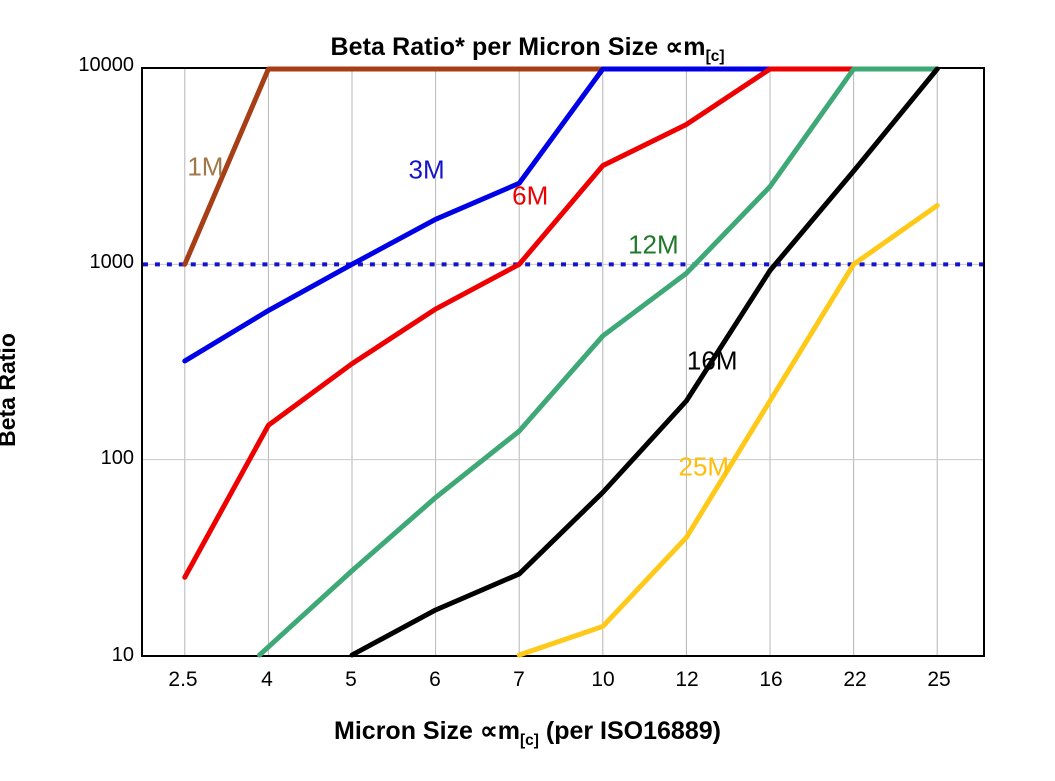  Describe the element at coordinates (351, 679) in the screenshot. I see `x-tick-label: 5` at that location.